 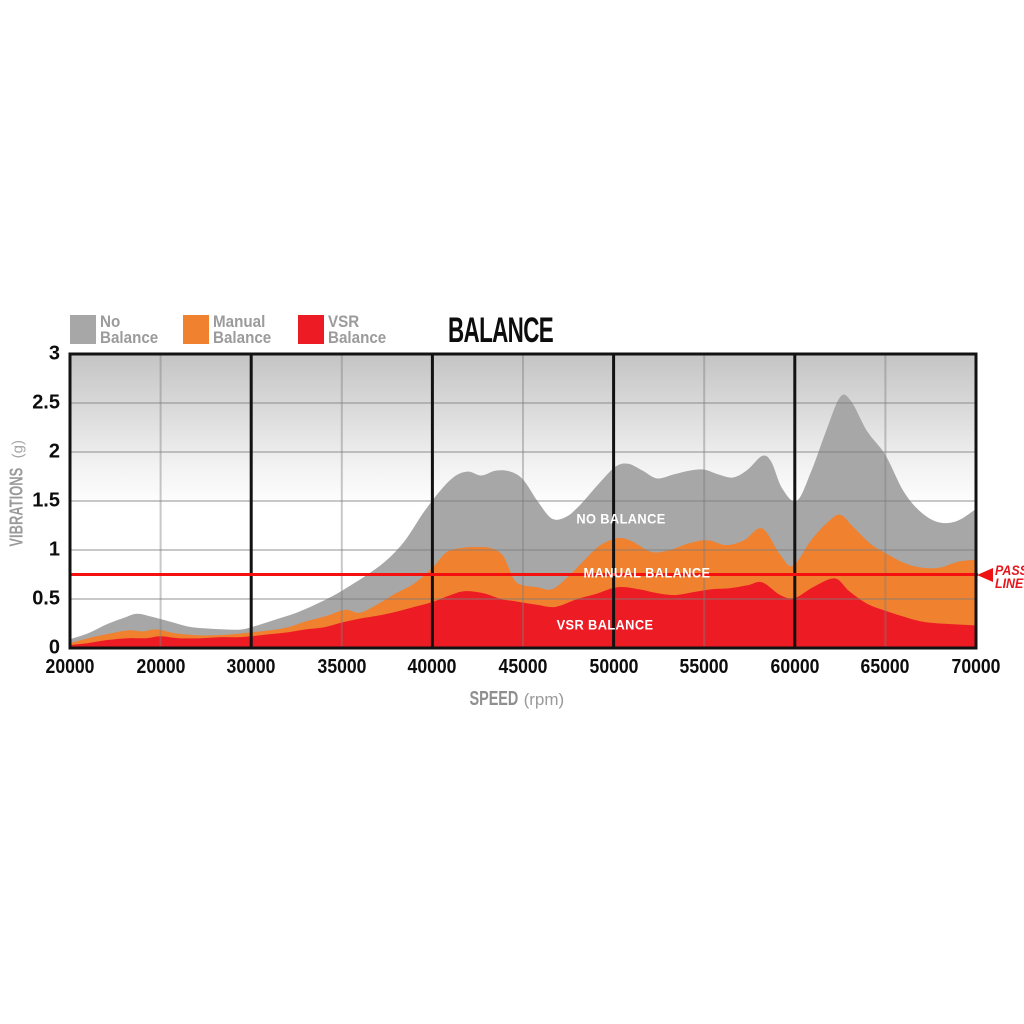 I want to click on legend-item-no-balance: No Balance, so click(x=116, y=330).